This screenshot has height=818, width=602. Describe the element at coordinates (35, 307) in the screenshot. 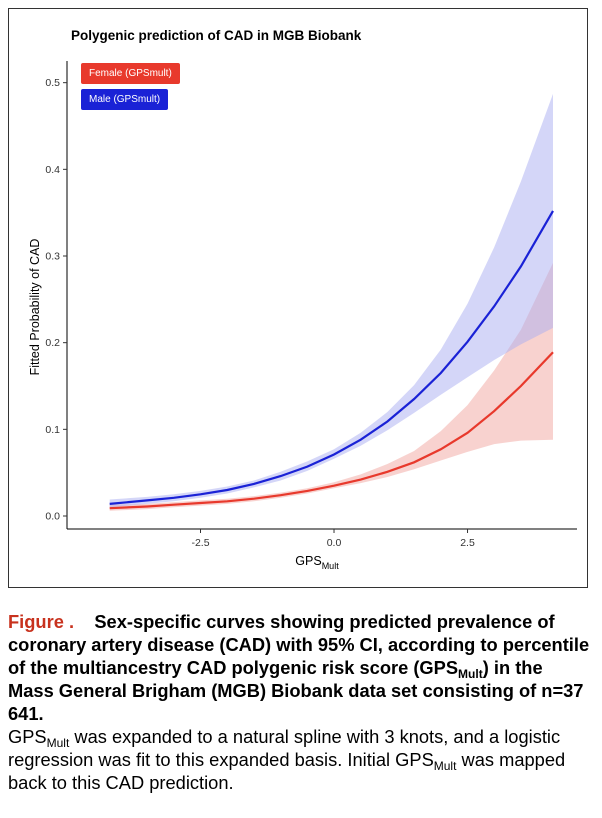

I see `y-axis-label: Fitted Probability of CAD` at that location.